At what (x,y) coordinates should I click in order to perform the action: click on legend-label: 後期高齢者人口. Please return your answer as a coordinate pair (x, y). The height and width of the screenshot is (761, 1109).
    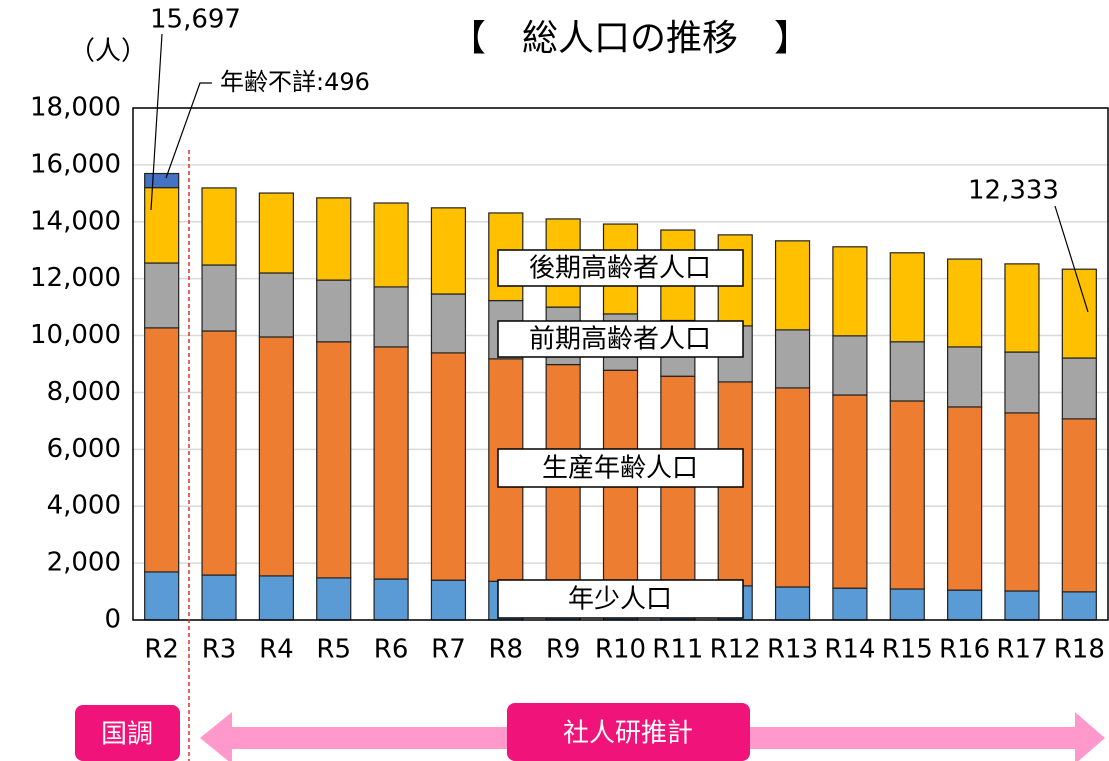
    Looking at the image, I should click on (620, 269).